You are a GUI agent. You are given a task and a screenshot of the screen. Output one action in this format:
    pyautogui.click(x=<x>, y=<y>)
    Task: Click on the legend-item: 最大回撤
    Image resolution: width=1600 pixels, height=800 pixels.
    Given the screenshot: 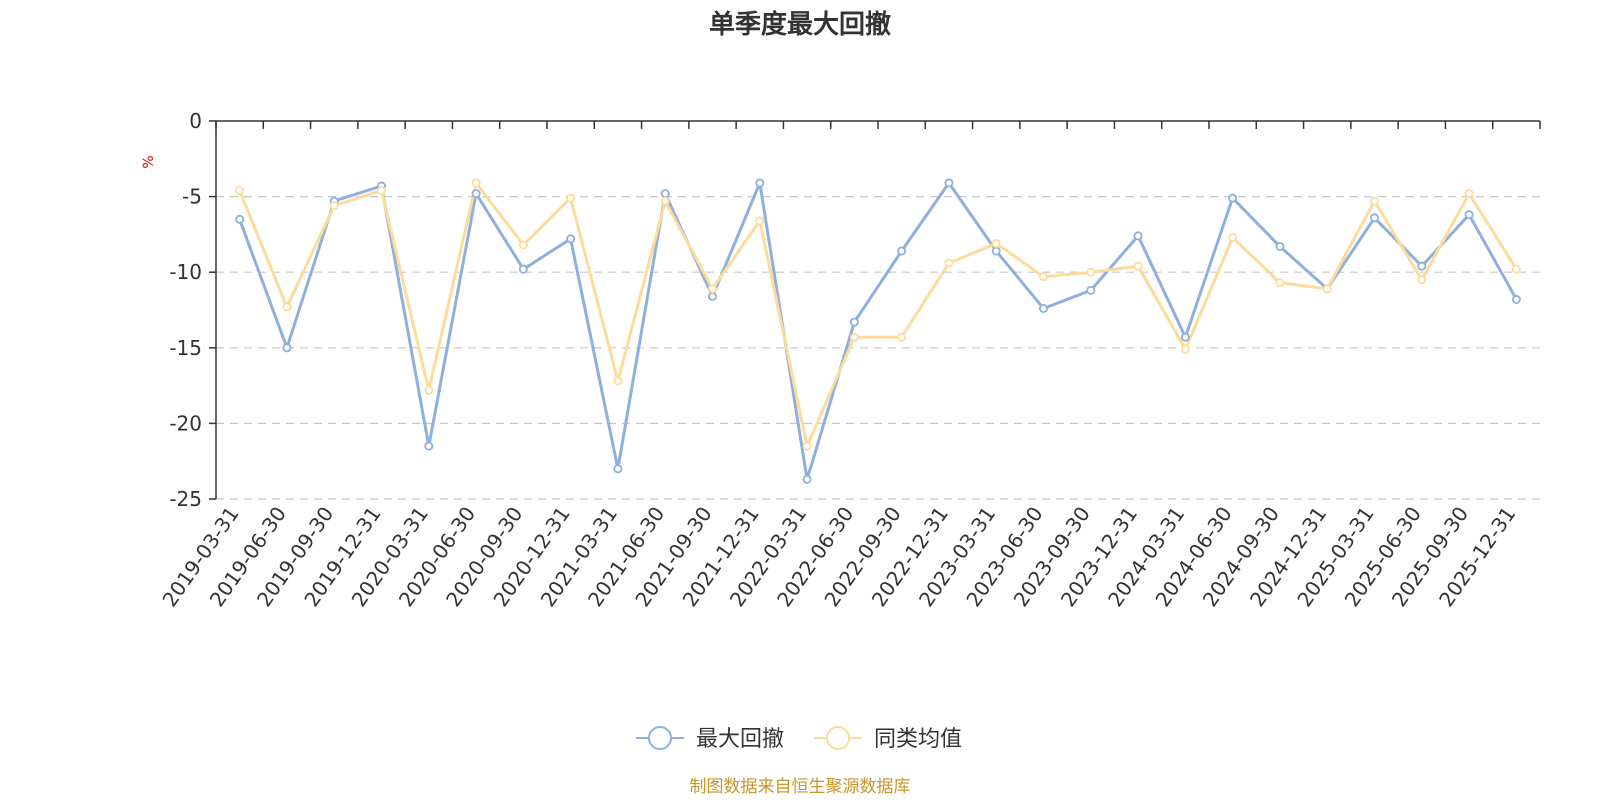 What is the action you would take?
    pyautogui.click(x=710, y=739)
    